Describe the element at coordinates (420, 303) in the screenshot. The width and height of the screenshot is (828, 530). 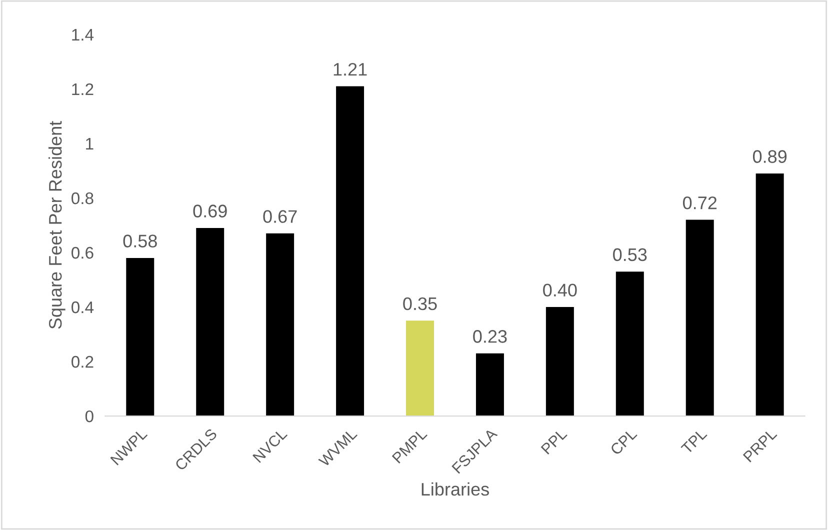
I see `data-label: 0.35` at that location.